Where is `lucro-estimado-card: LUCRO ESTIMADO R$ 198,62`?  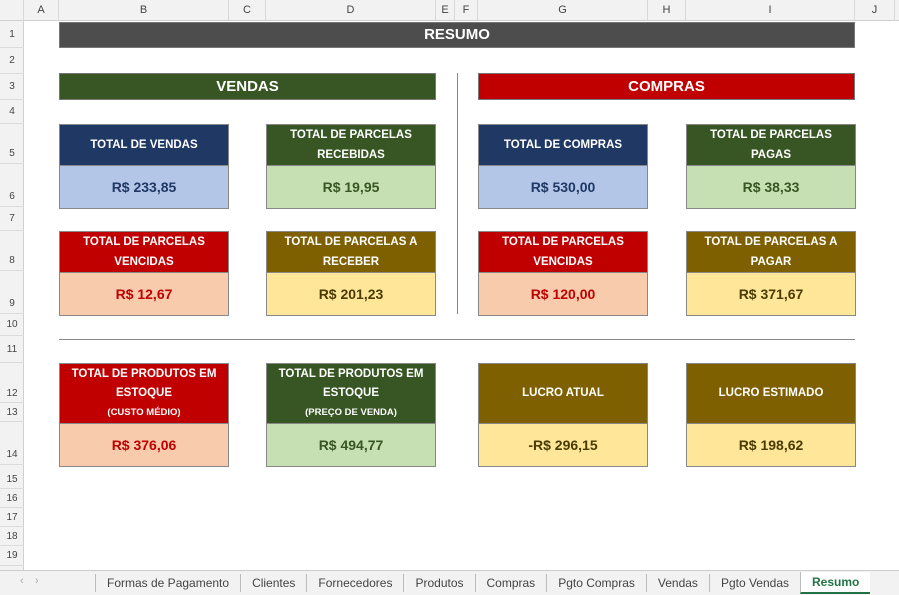 lucro-estimado-card: LUCRO ESTIMADO R$ 198,62 is located at coordinates (771, 415).